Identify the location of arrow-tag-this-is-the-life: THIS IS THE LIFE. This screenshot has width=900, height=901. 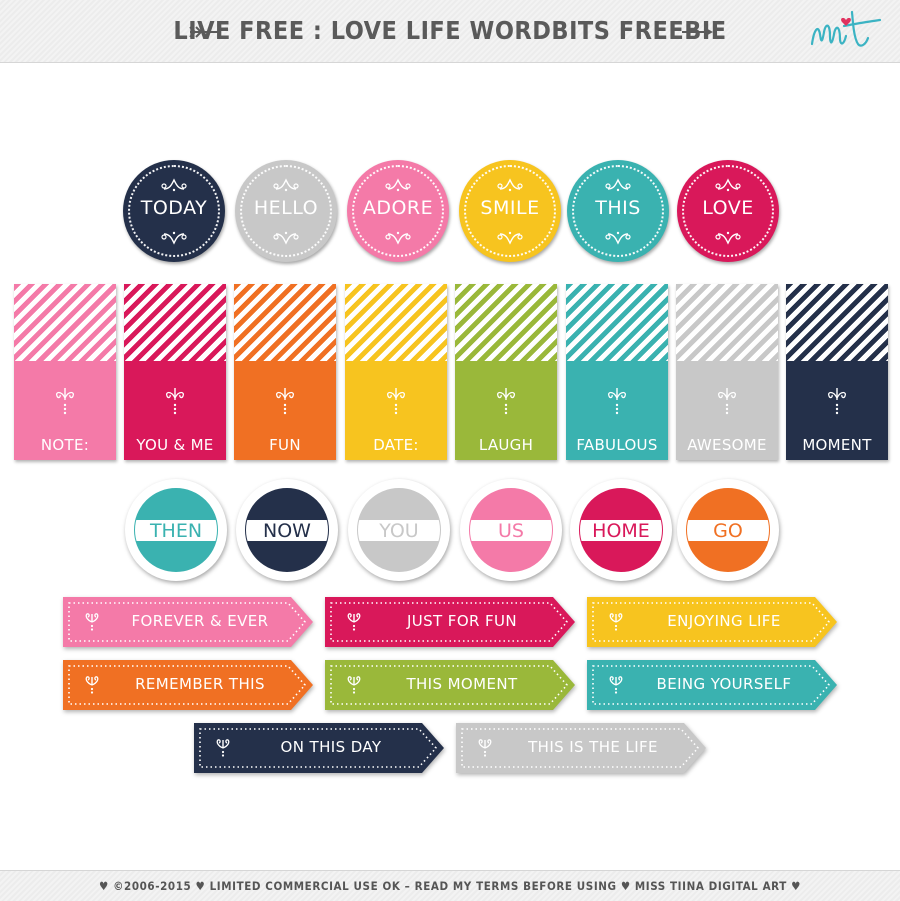
(581, 748).